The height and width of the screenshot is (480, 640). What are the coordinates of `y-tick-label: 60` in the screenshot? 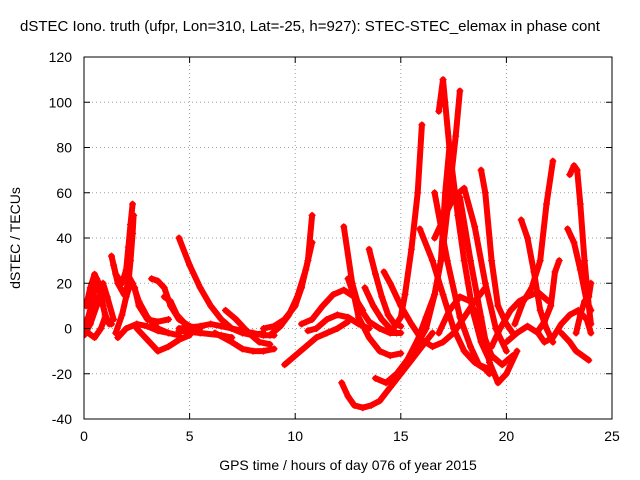 It's located at (64, 193).